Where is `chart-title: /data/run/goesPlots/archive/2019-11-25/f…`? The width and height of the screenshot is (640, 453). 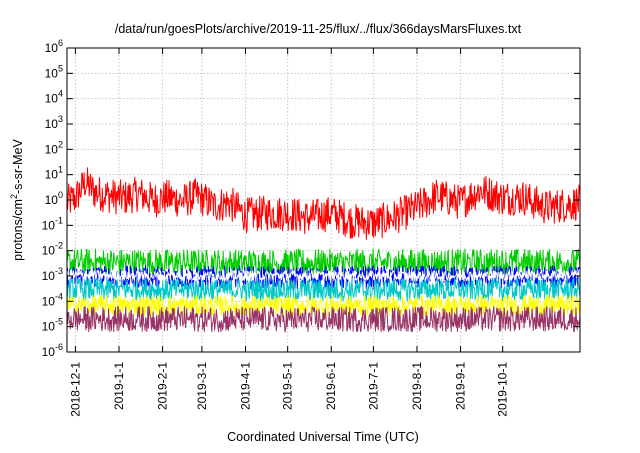 chart-title: /data/run/goesPlots/archive/2019-11-25/f… is located at coordinates (318, 29).